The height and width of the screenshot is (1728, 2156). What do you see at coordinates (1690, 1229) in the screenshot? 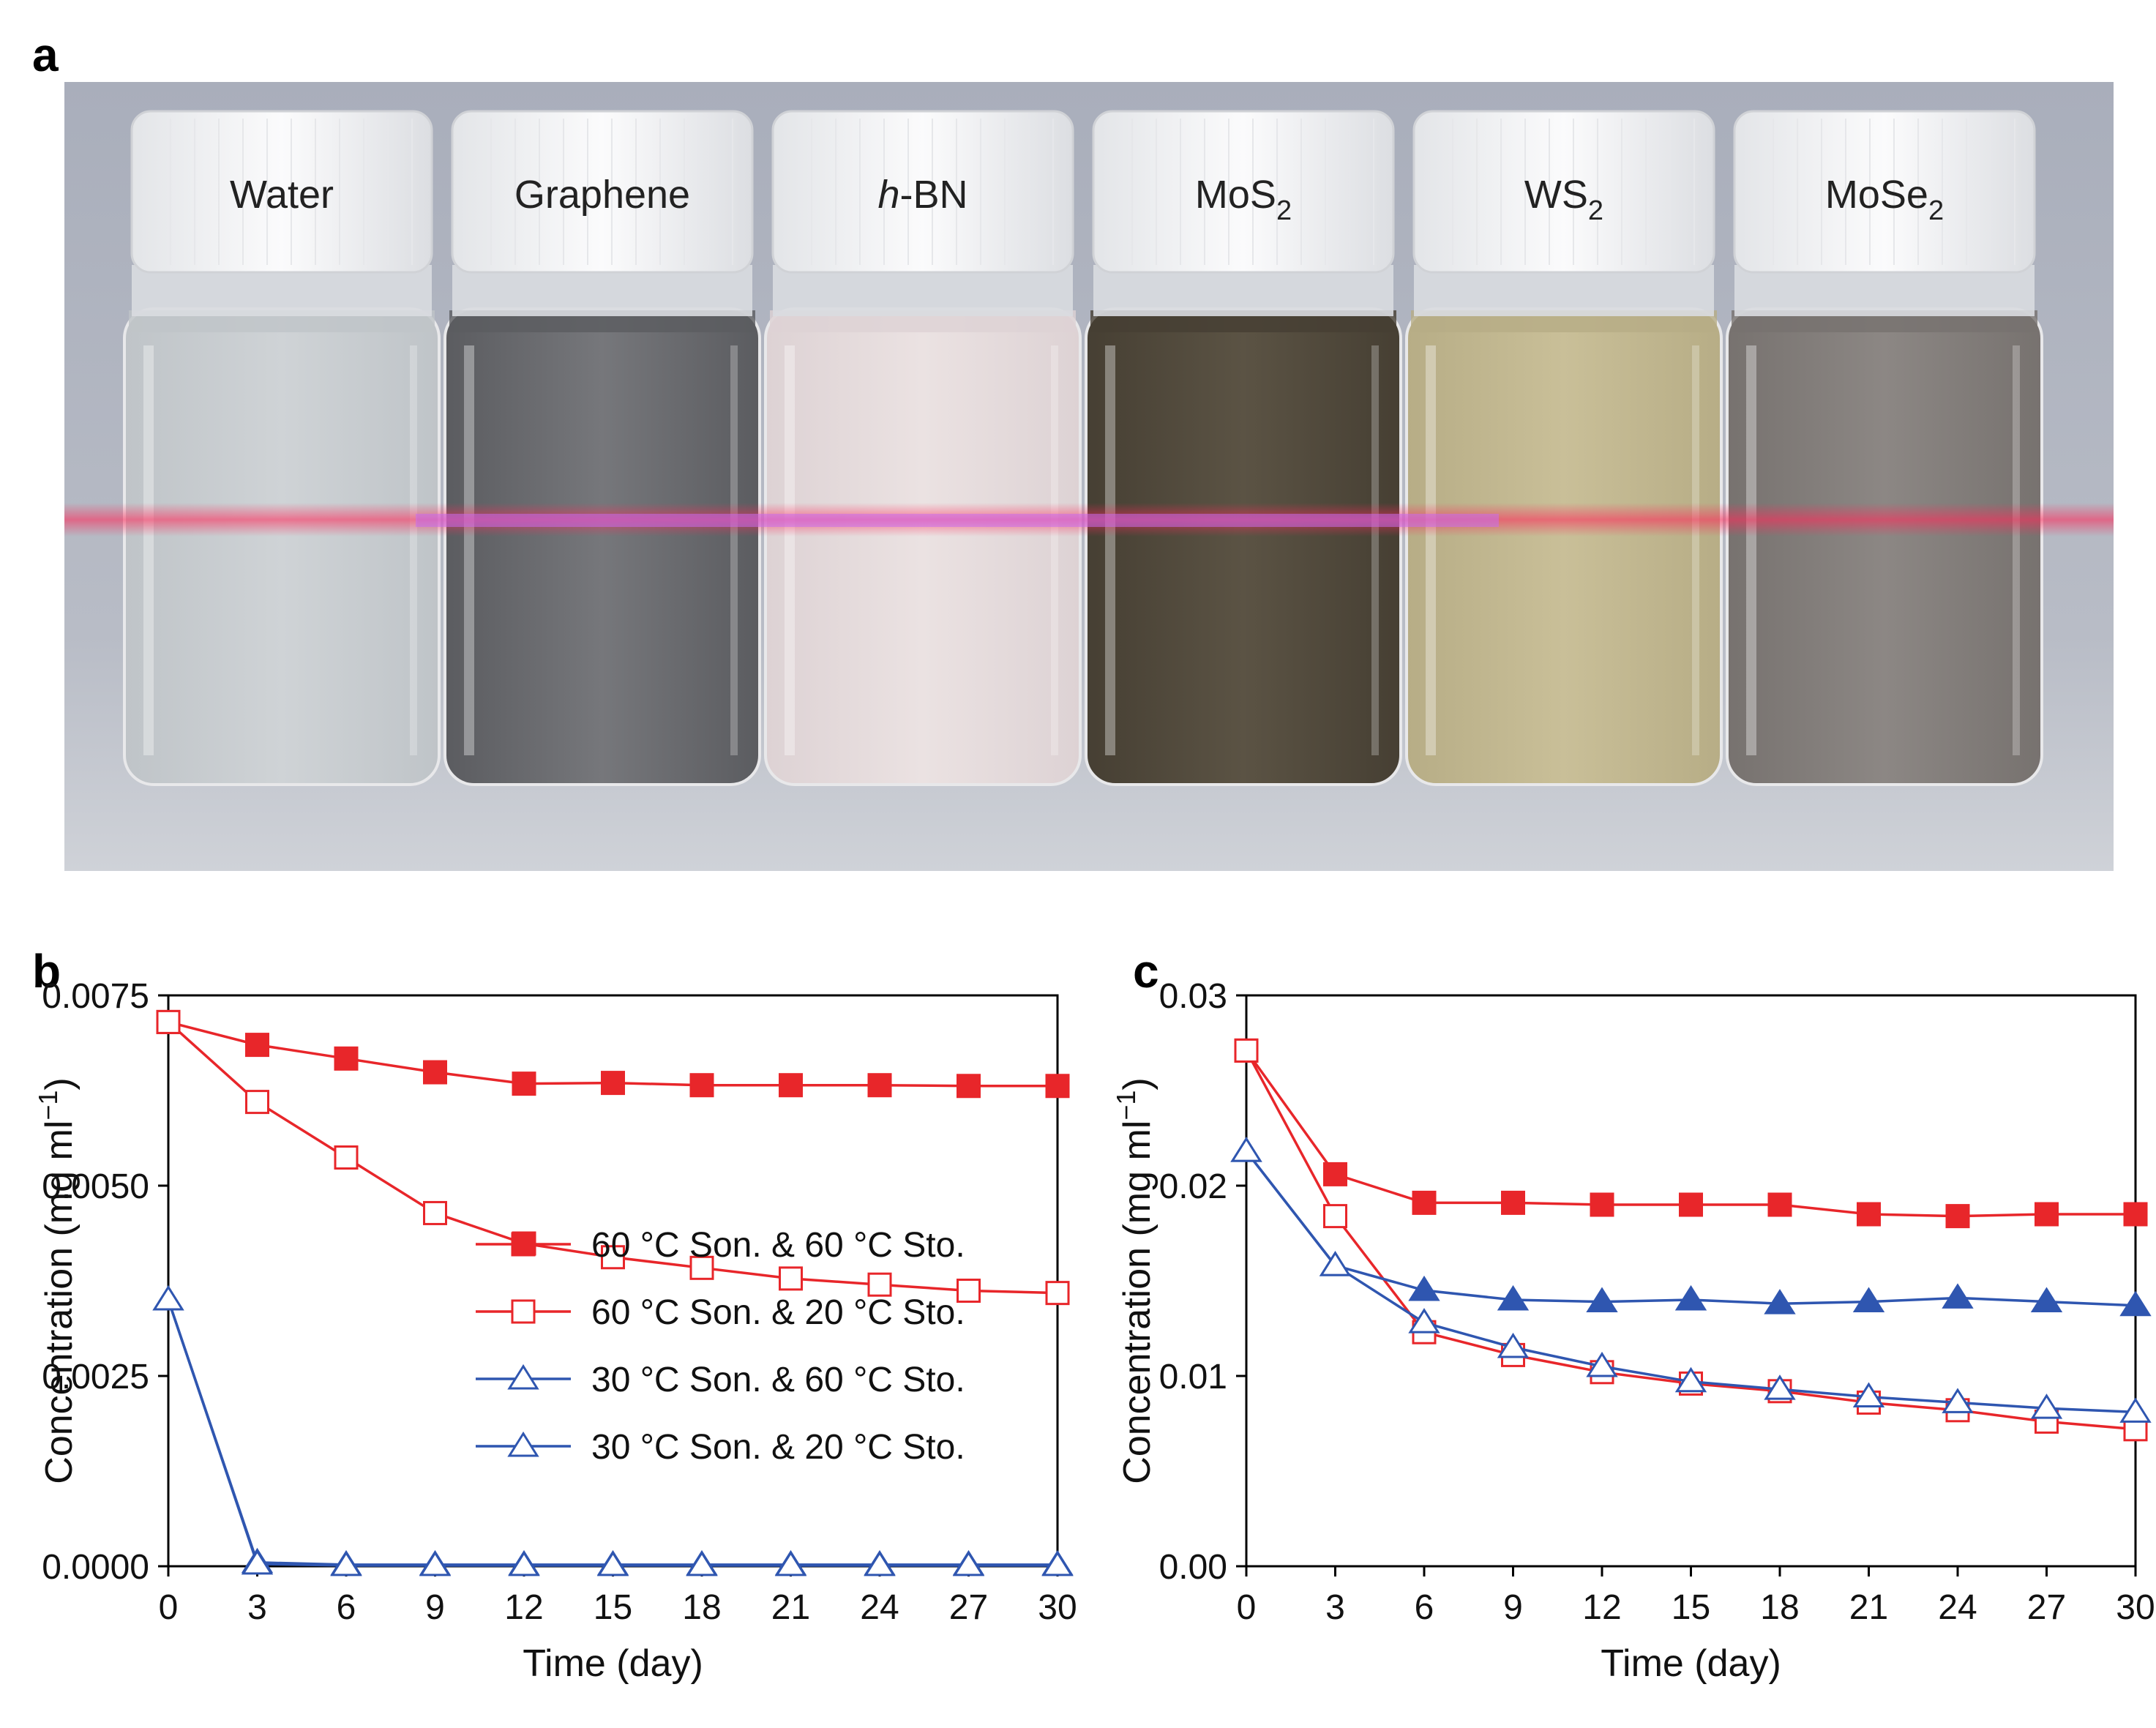
I see `series-line` at bounding box center [1690, 1229].